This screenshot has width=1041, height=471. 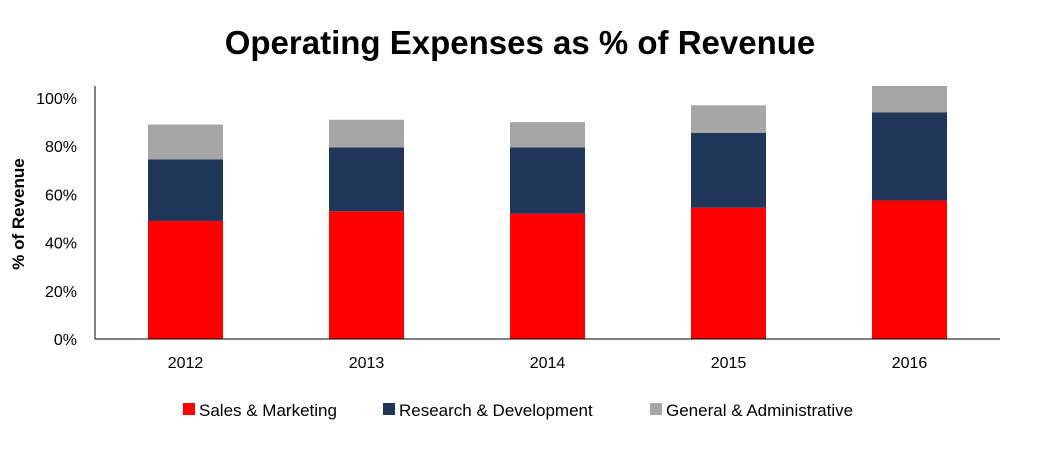 I want to click on x-axis-ticks: 2012 2013 2014 2015 2016, so click(x=548, y=363).